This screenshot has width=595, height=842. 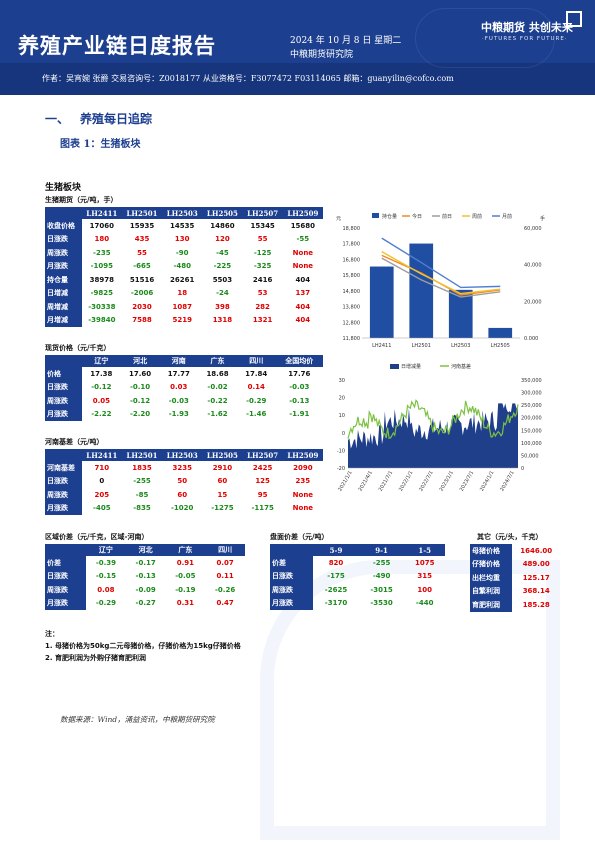 I want to click on table-cell: -665, so click(x=142, y=266).